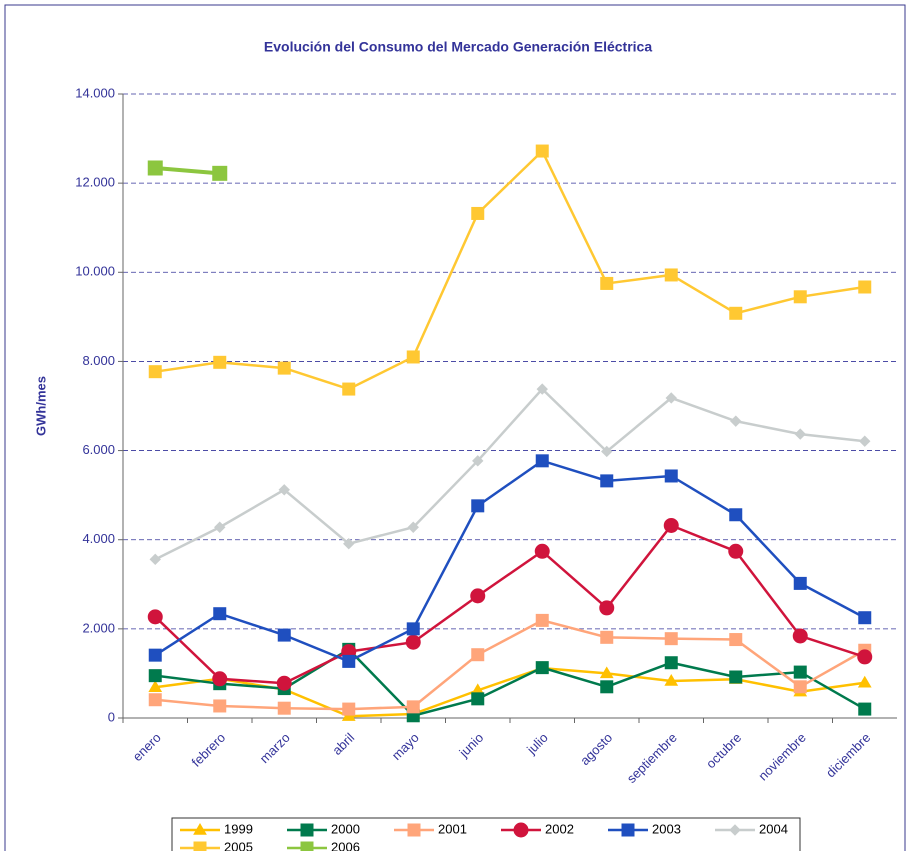 The height and width of the screenshot is (851, 911). I want to click on y-tick-label: 8.000, so click(98, 360).